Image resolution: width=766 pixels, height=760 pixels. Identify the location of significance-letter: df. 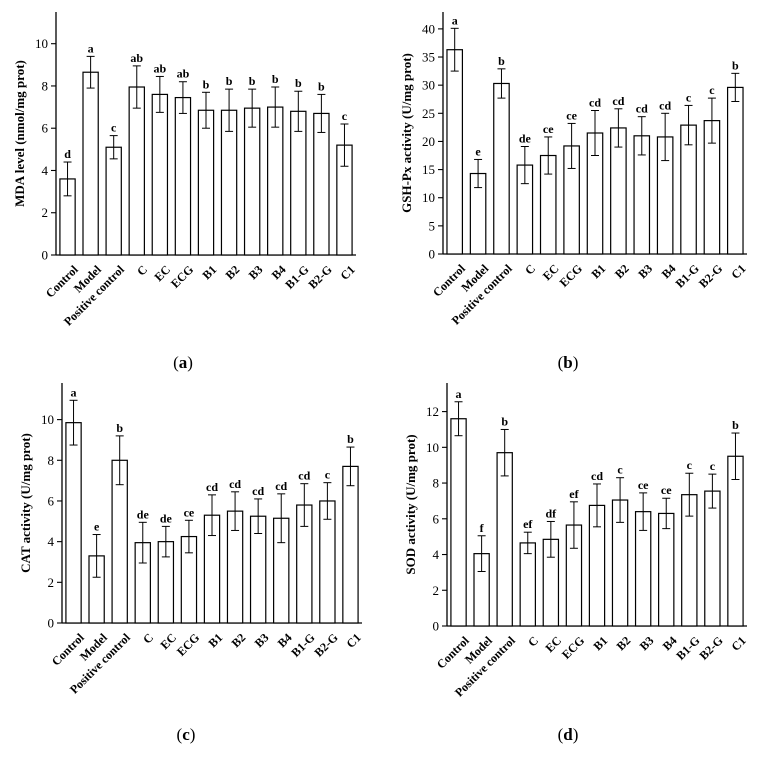
(552, 513).